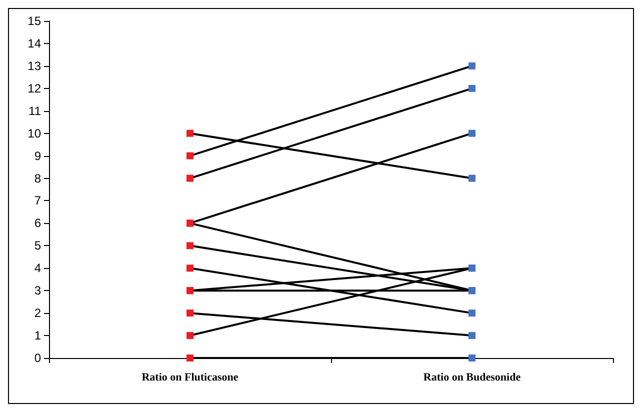  What do you see at coordinates (35, 111) in the screenshot?
I see `y-tick-label: 11` at bounding box center [35, 111].